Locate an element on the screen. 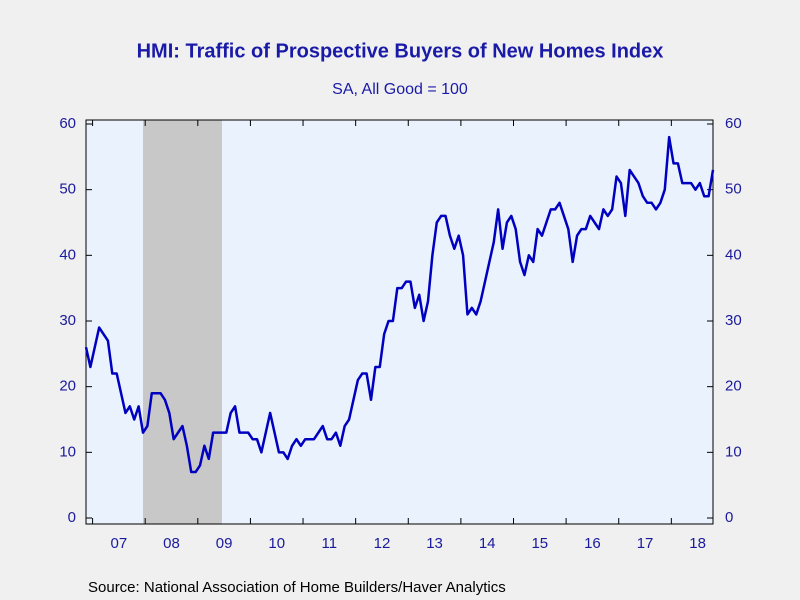 Image resolution: width=800 pixels, height=600 pixels. y-tick-label: 30 is located at coordinates (67, 320).